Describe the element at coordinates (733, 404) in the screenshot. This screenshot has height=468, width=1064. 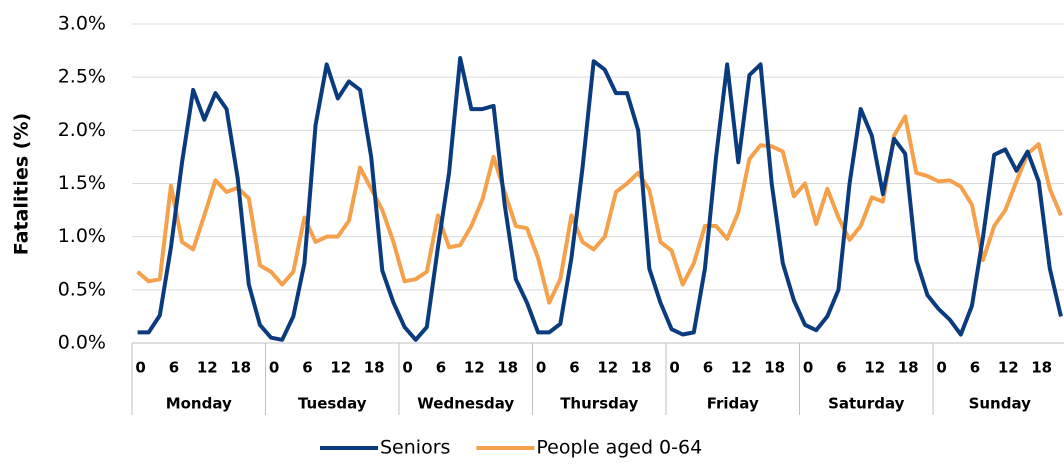
I see `group-label: Friday` at that location.